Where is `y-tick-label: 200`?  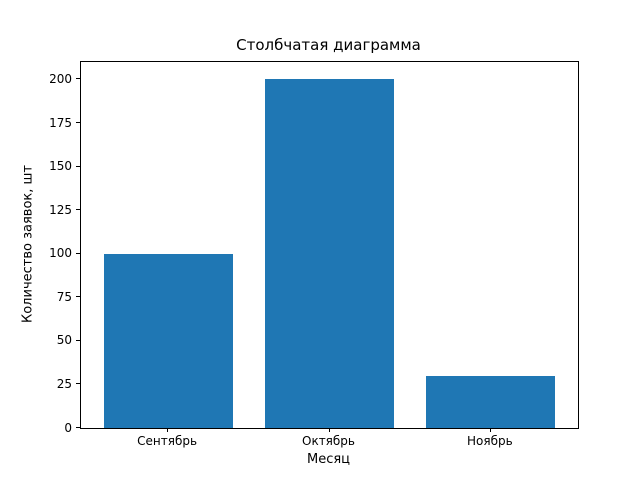
y-tick-label: 200 is located at coordinates (60, 78).